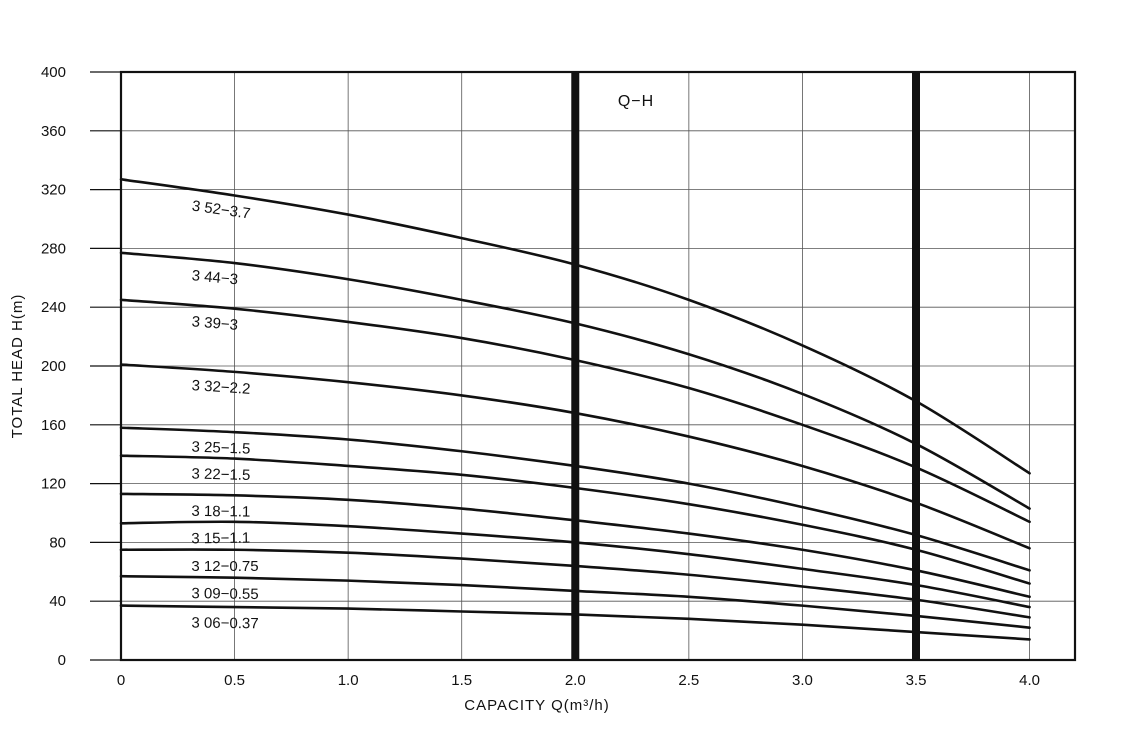 The height and width of the screenshot is (740, 1121). What do you see at coordinates (53, 131) in the screenshot?
I see `y-tick-label: 360` at bounding box center [53, 131].